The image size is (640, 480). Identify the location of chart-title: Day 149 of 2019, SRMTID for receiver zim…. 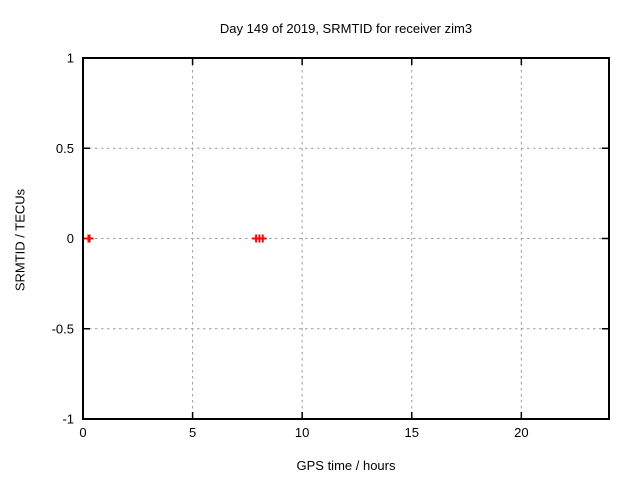
(346, 28).